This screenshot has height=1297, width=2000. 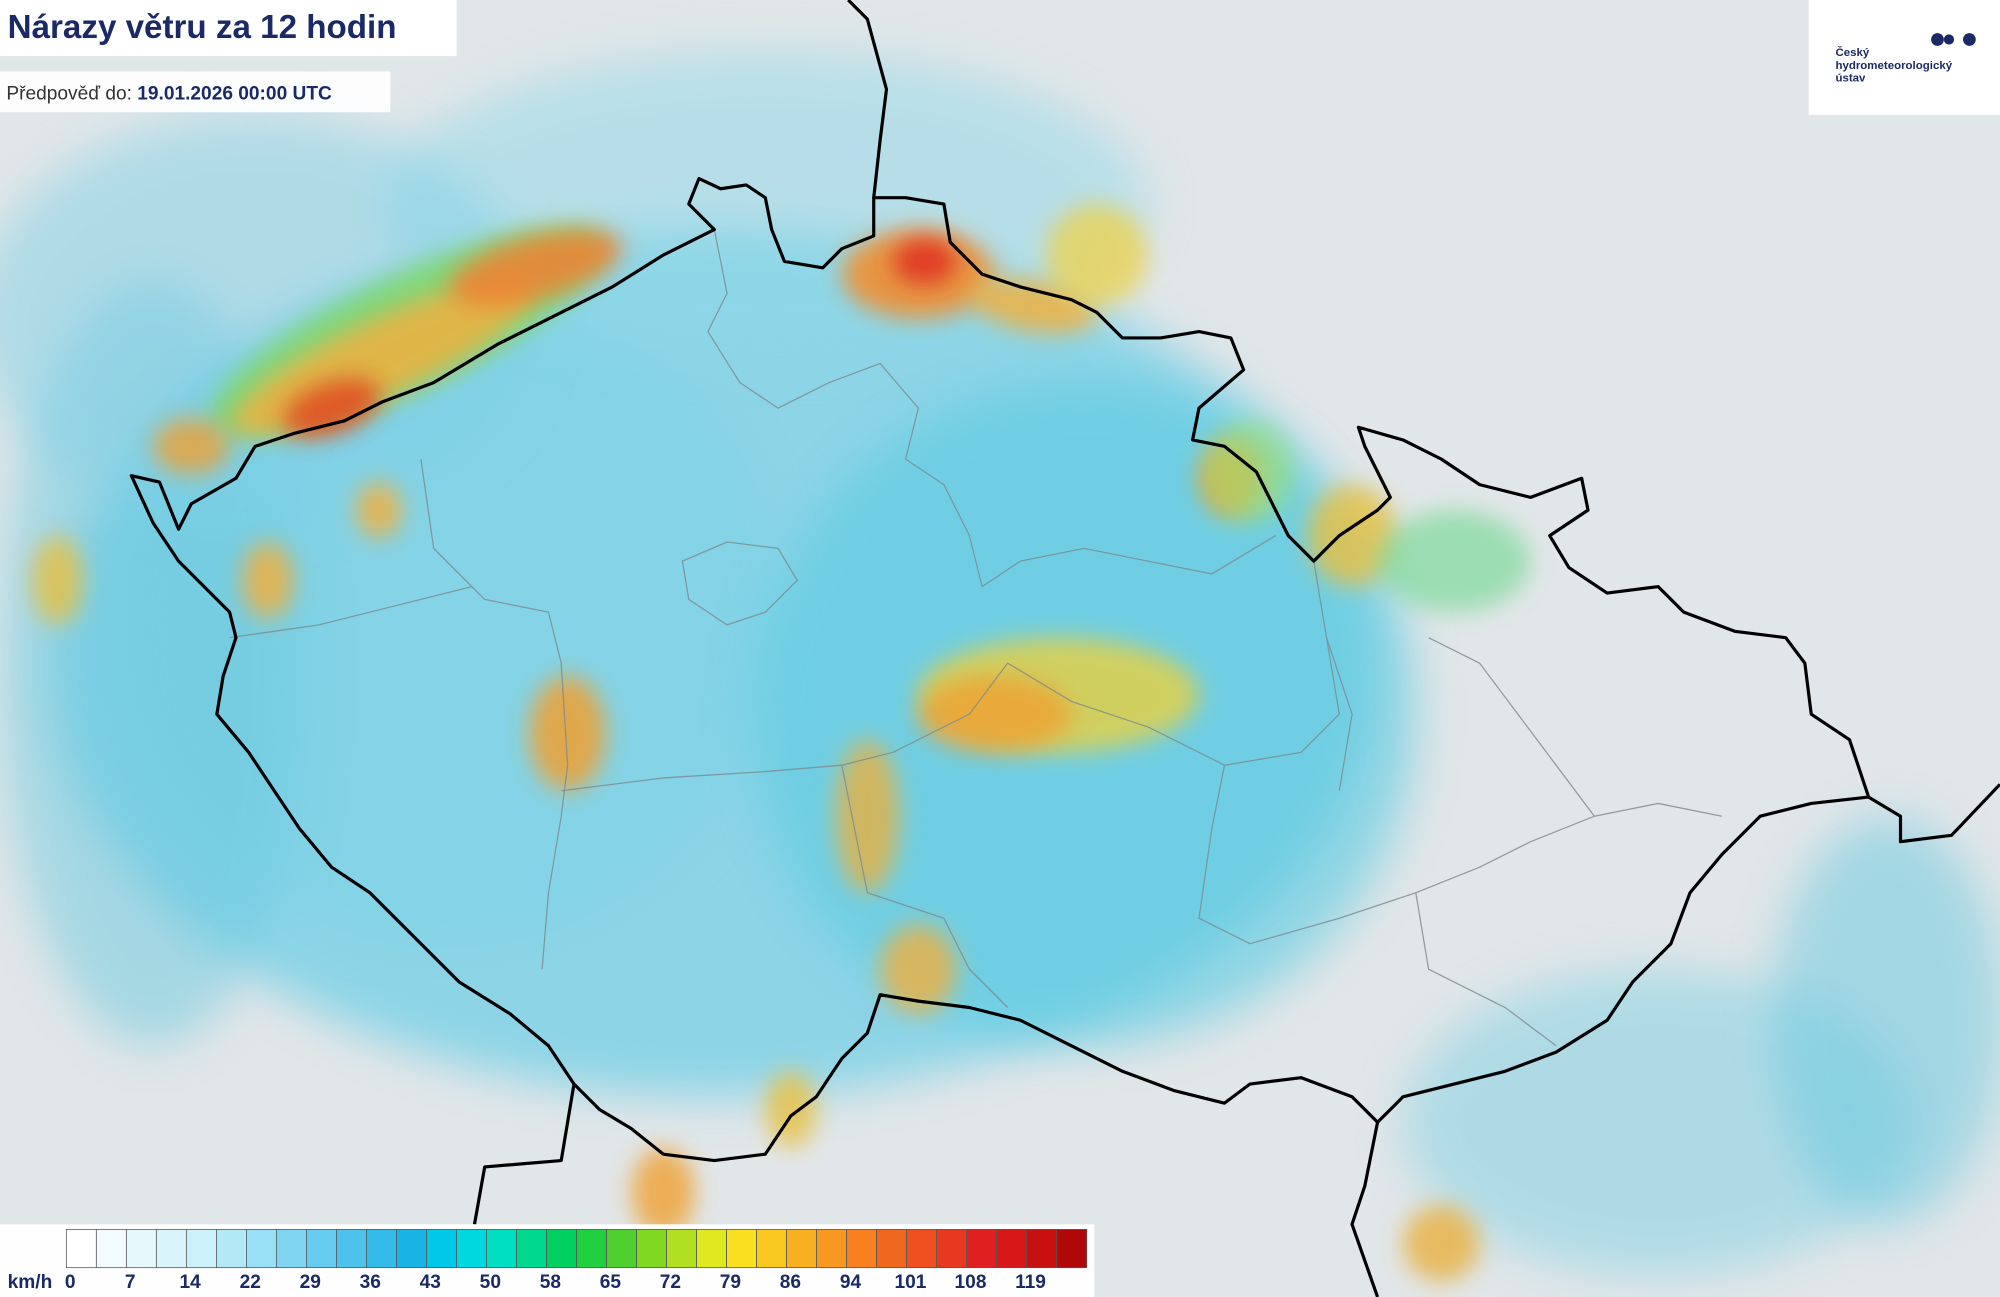 I want to click on legend-tick-label: 29, so click(x=310, y=1282).